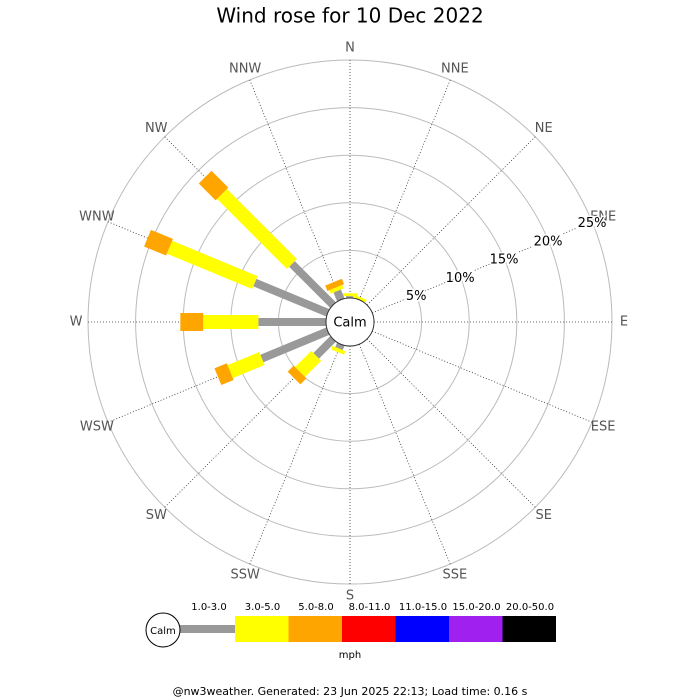 This screenshot has height=700, width=700. What do you see at coordinates (208, 607) in the screenshot?
I see `legend-label: 1.0-3.0` at bounding box center [208, 607].